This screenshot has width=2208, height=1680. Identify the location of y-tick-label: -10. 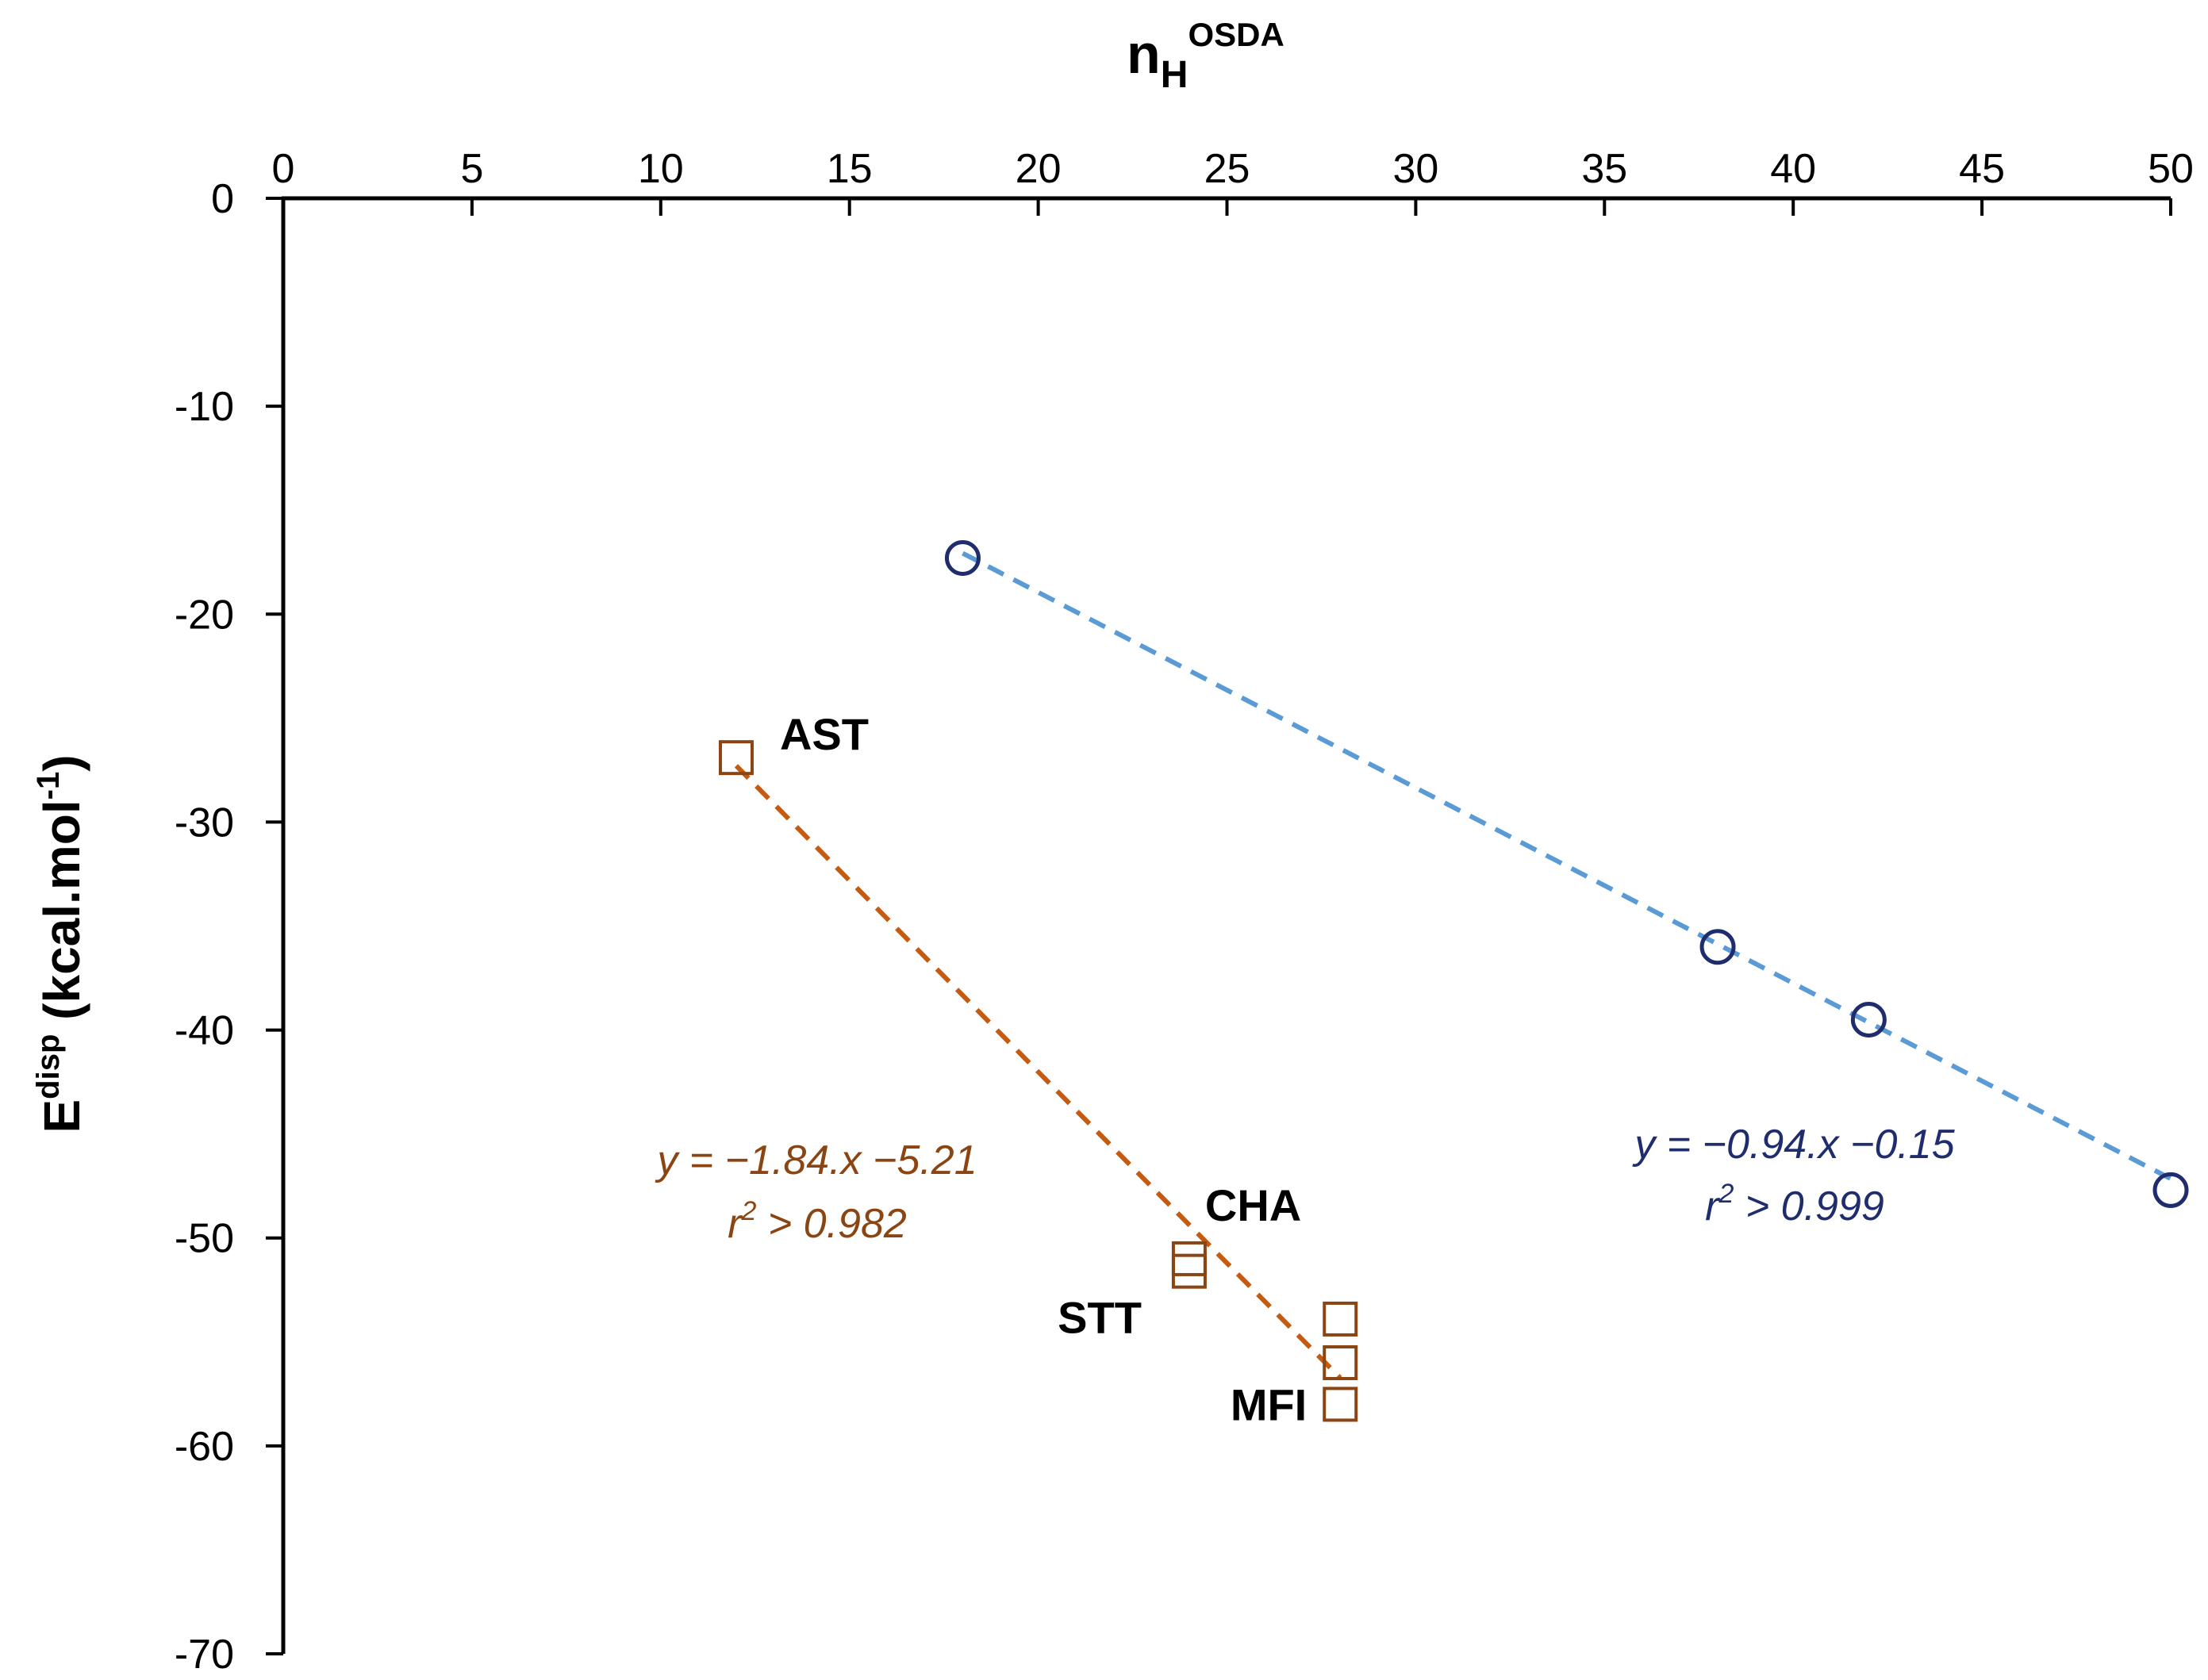
(205, 407).